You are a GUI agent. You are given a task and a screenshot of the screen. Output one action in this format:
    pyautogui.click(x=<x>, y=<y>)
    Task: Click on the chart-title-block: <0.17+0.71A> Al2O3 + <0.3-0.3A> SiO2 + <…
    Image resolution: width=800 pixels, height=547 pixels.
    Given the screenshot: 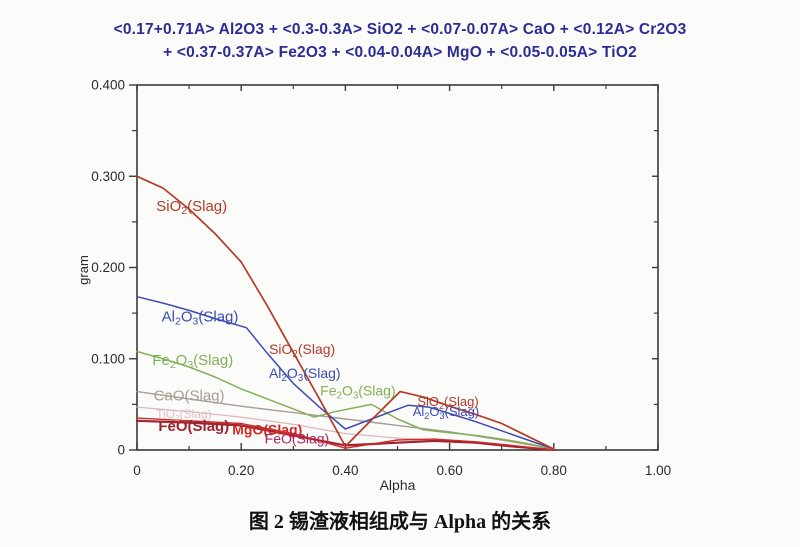 What is the action you would take?
    pyautogui.click(x=400, y=41)
    